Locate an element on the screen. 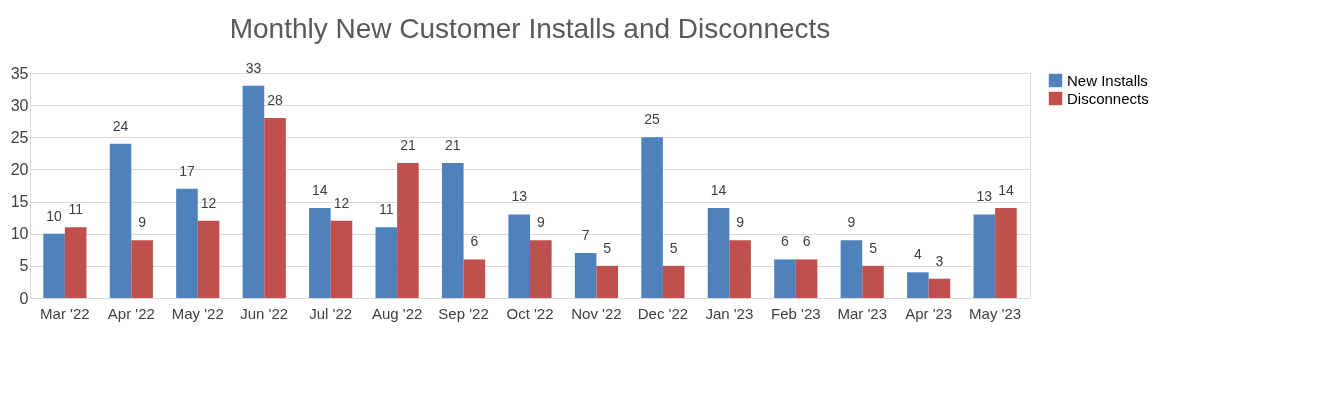 The height and width of the screenshot is (405, 1333). data-label: 7 is located at coordinates (585, 235).